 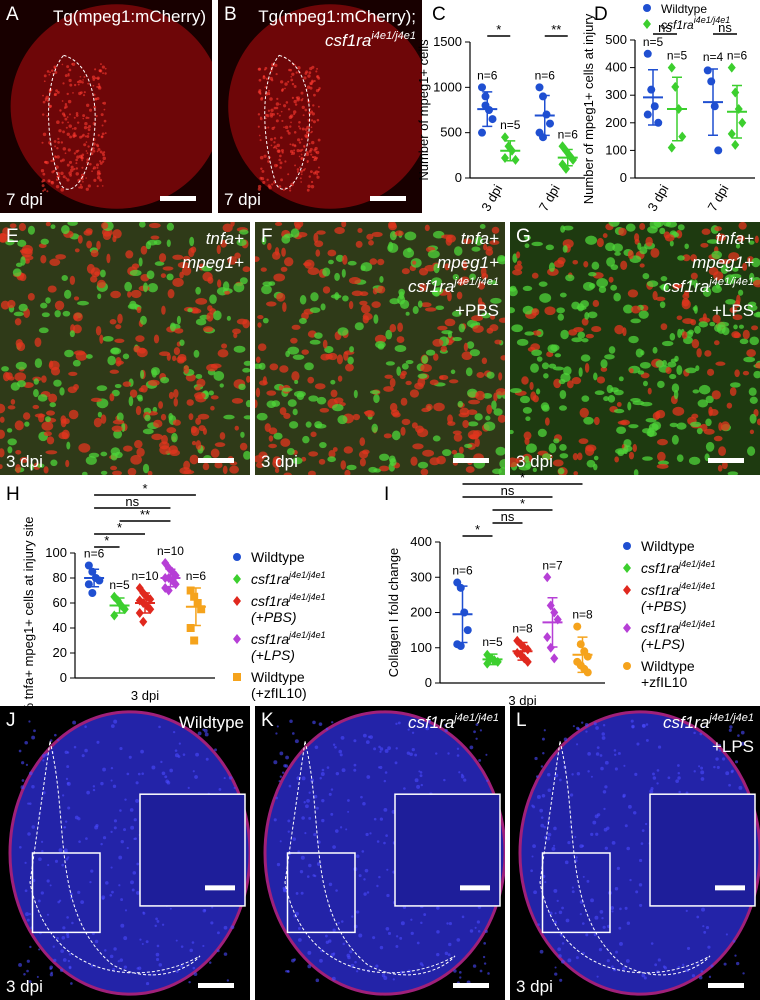 What do you see at coordinates (423, 110) in the screenshot?
I see `y-axis-label: Number of mpeg1+ cells` at bounding box center [423, 110].